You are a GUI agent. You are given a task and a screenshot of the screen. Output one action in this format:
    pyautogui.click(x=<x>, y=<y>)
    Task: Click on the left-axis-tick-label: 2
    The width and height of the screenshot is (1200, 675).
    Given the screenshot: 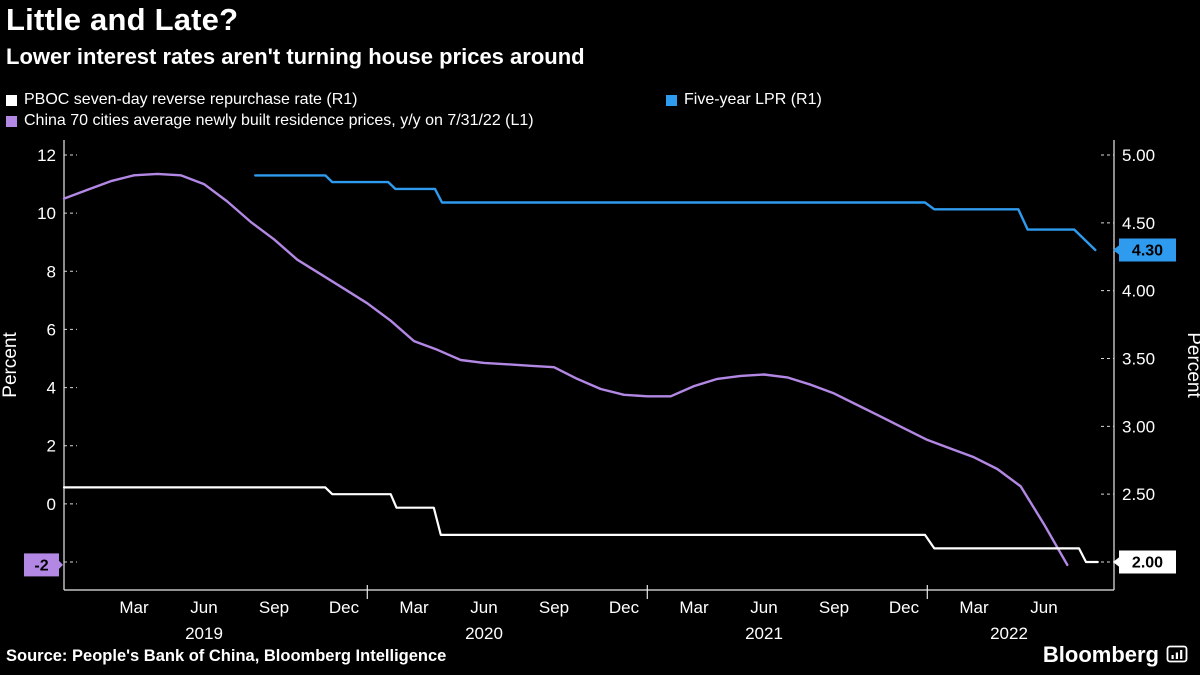 What is the action you would take?
    pyautogui.click(x=51, y=446)
    